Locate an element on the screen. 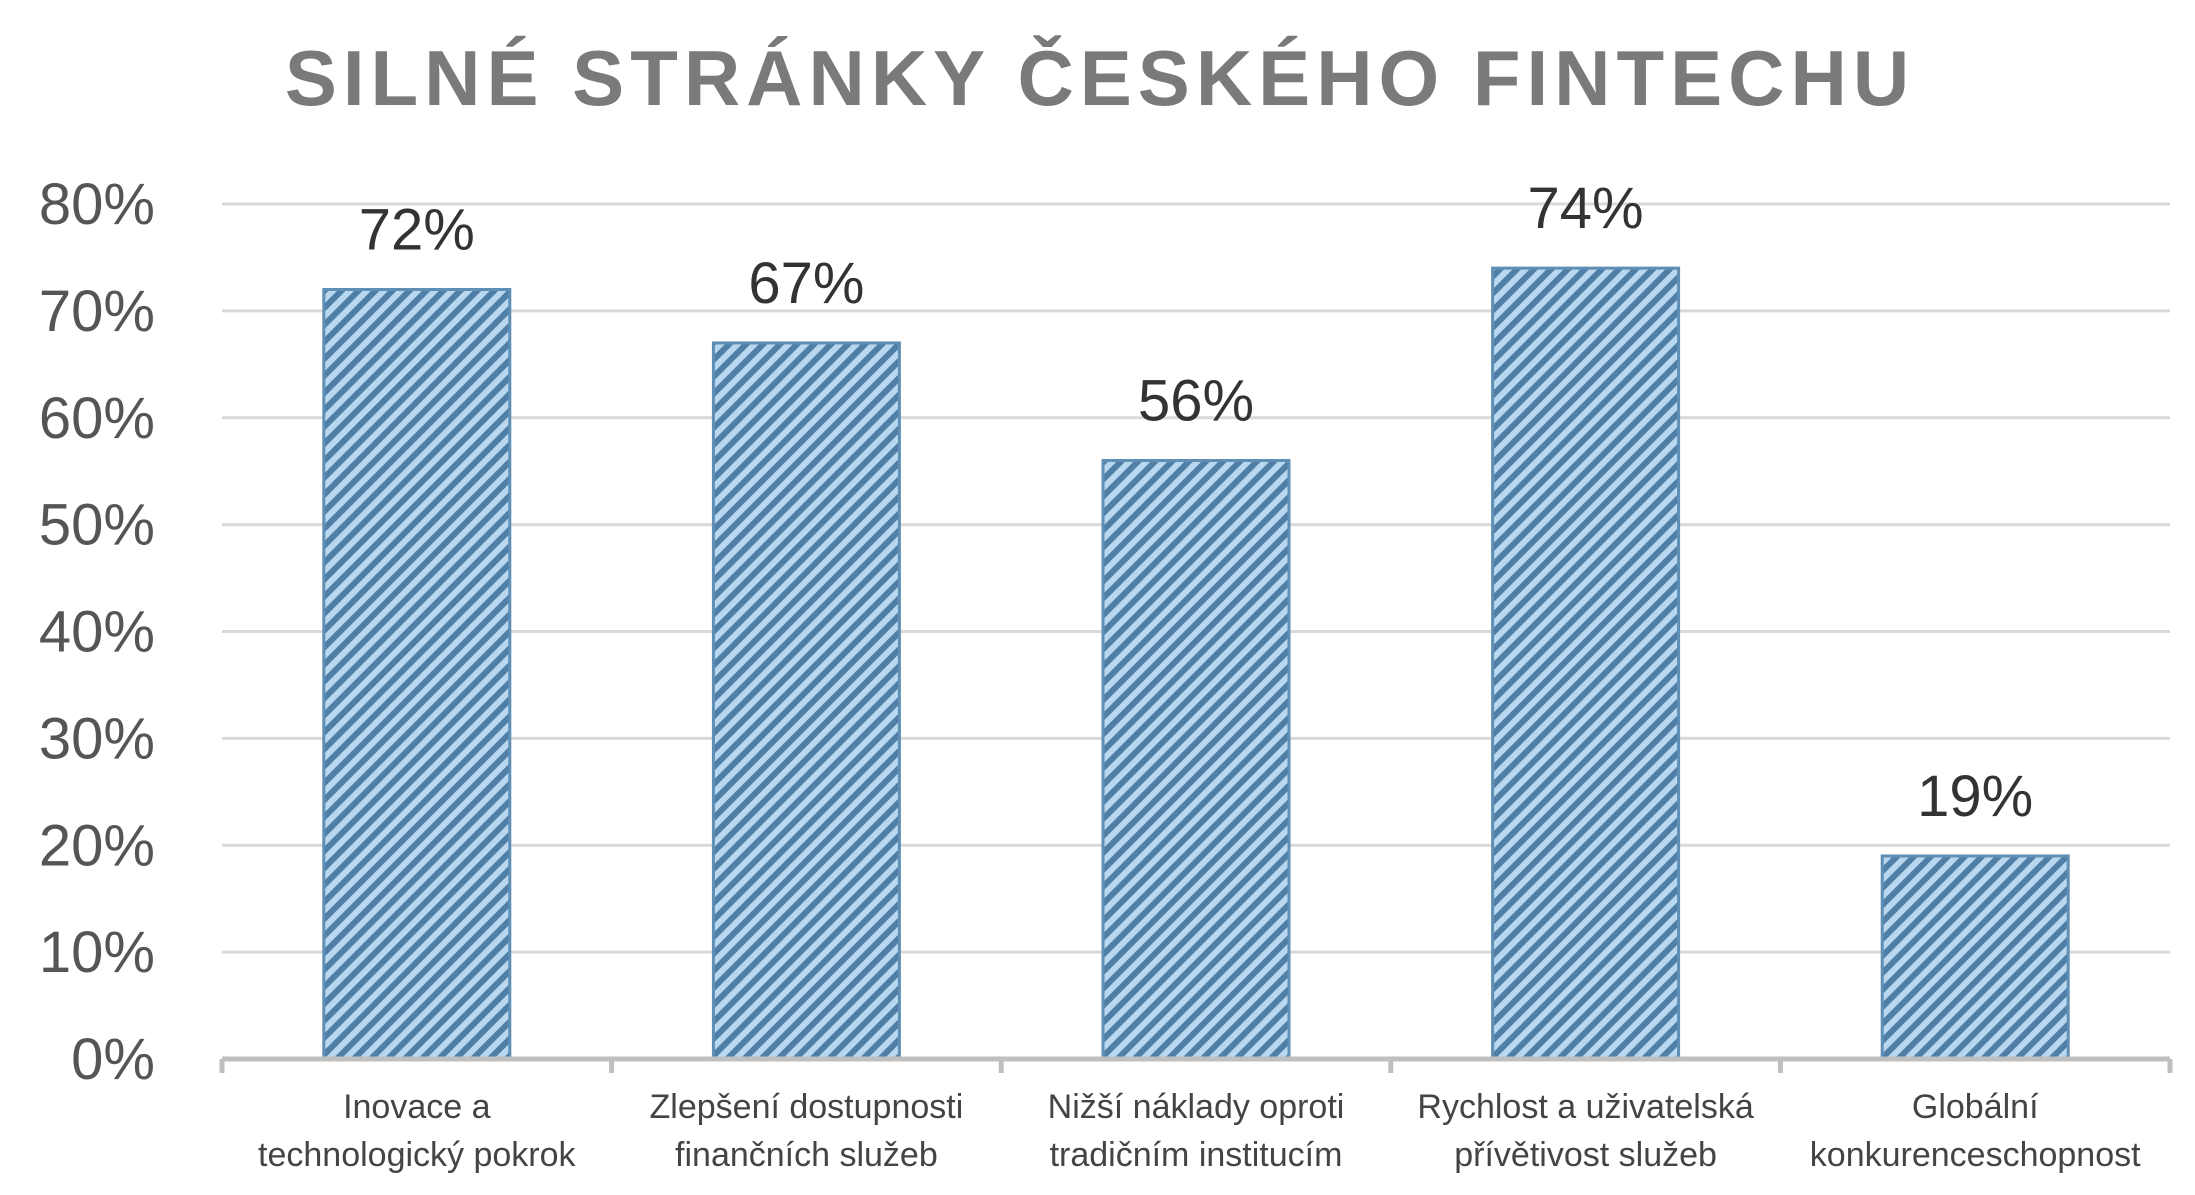  data-label: 67% is located at coordinates (806, 283).